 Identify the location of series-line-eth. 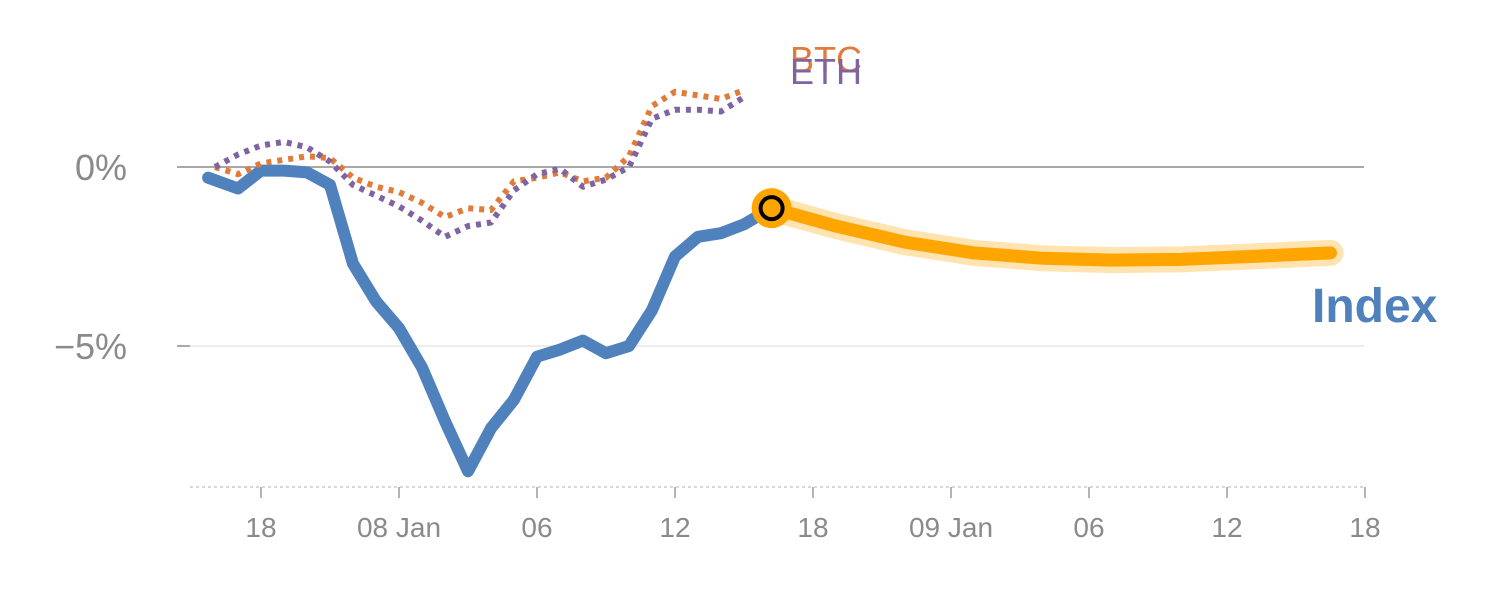
(479, 167).